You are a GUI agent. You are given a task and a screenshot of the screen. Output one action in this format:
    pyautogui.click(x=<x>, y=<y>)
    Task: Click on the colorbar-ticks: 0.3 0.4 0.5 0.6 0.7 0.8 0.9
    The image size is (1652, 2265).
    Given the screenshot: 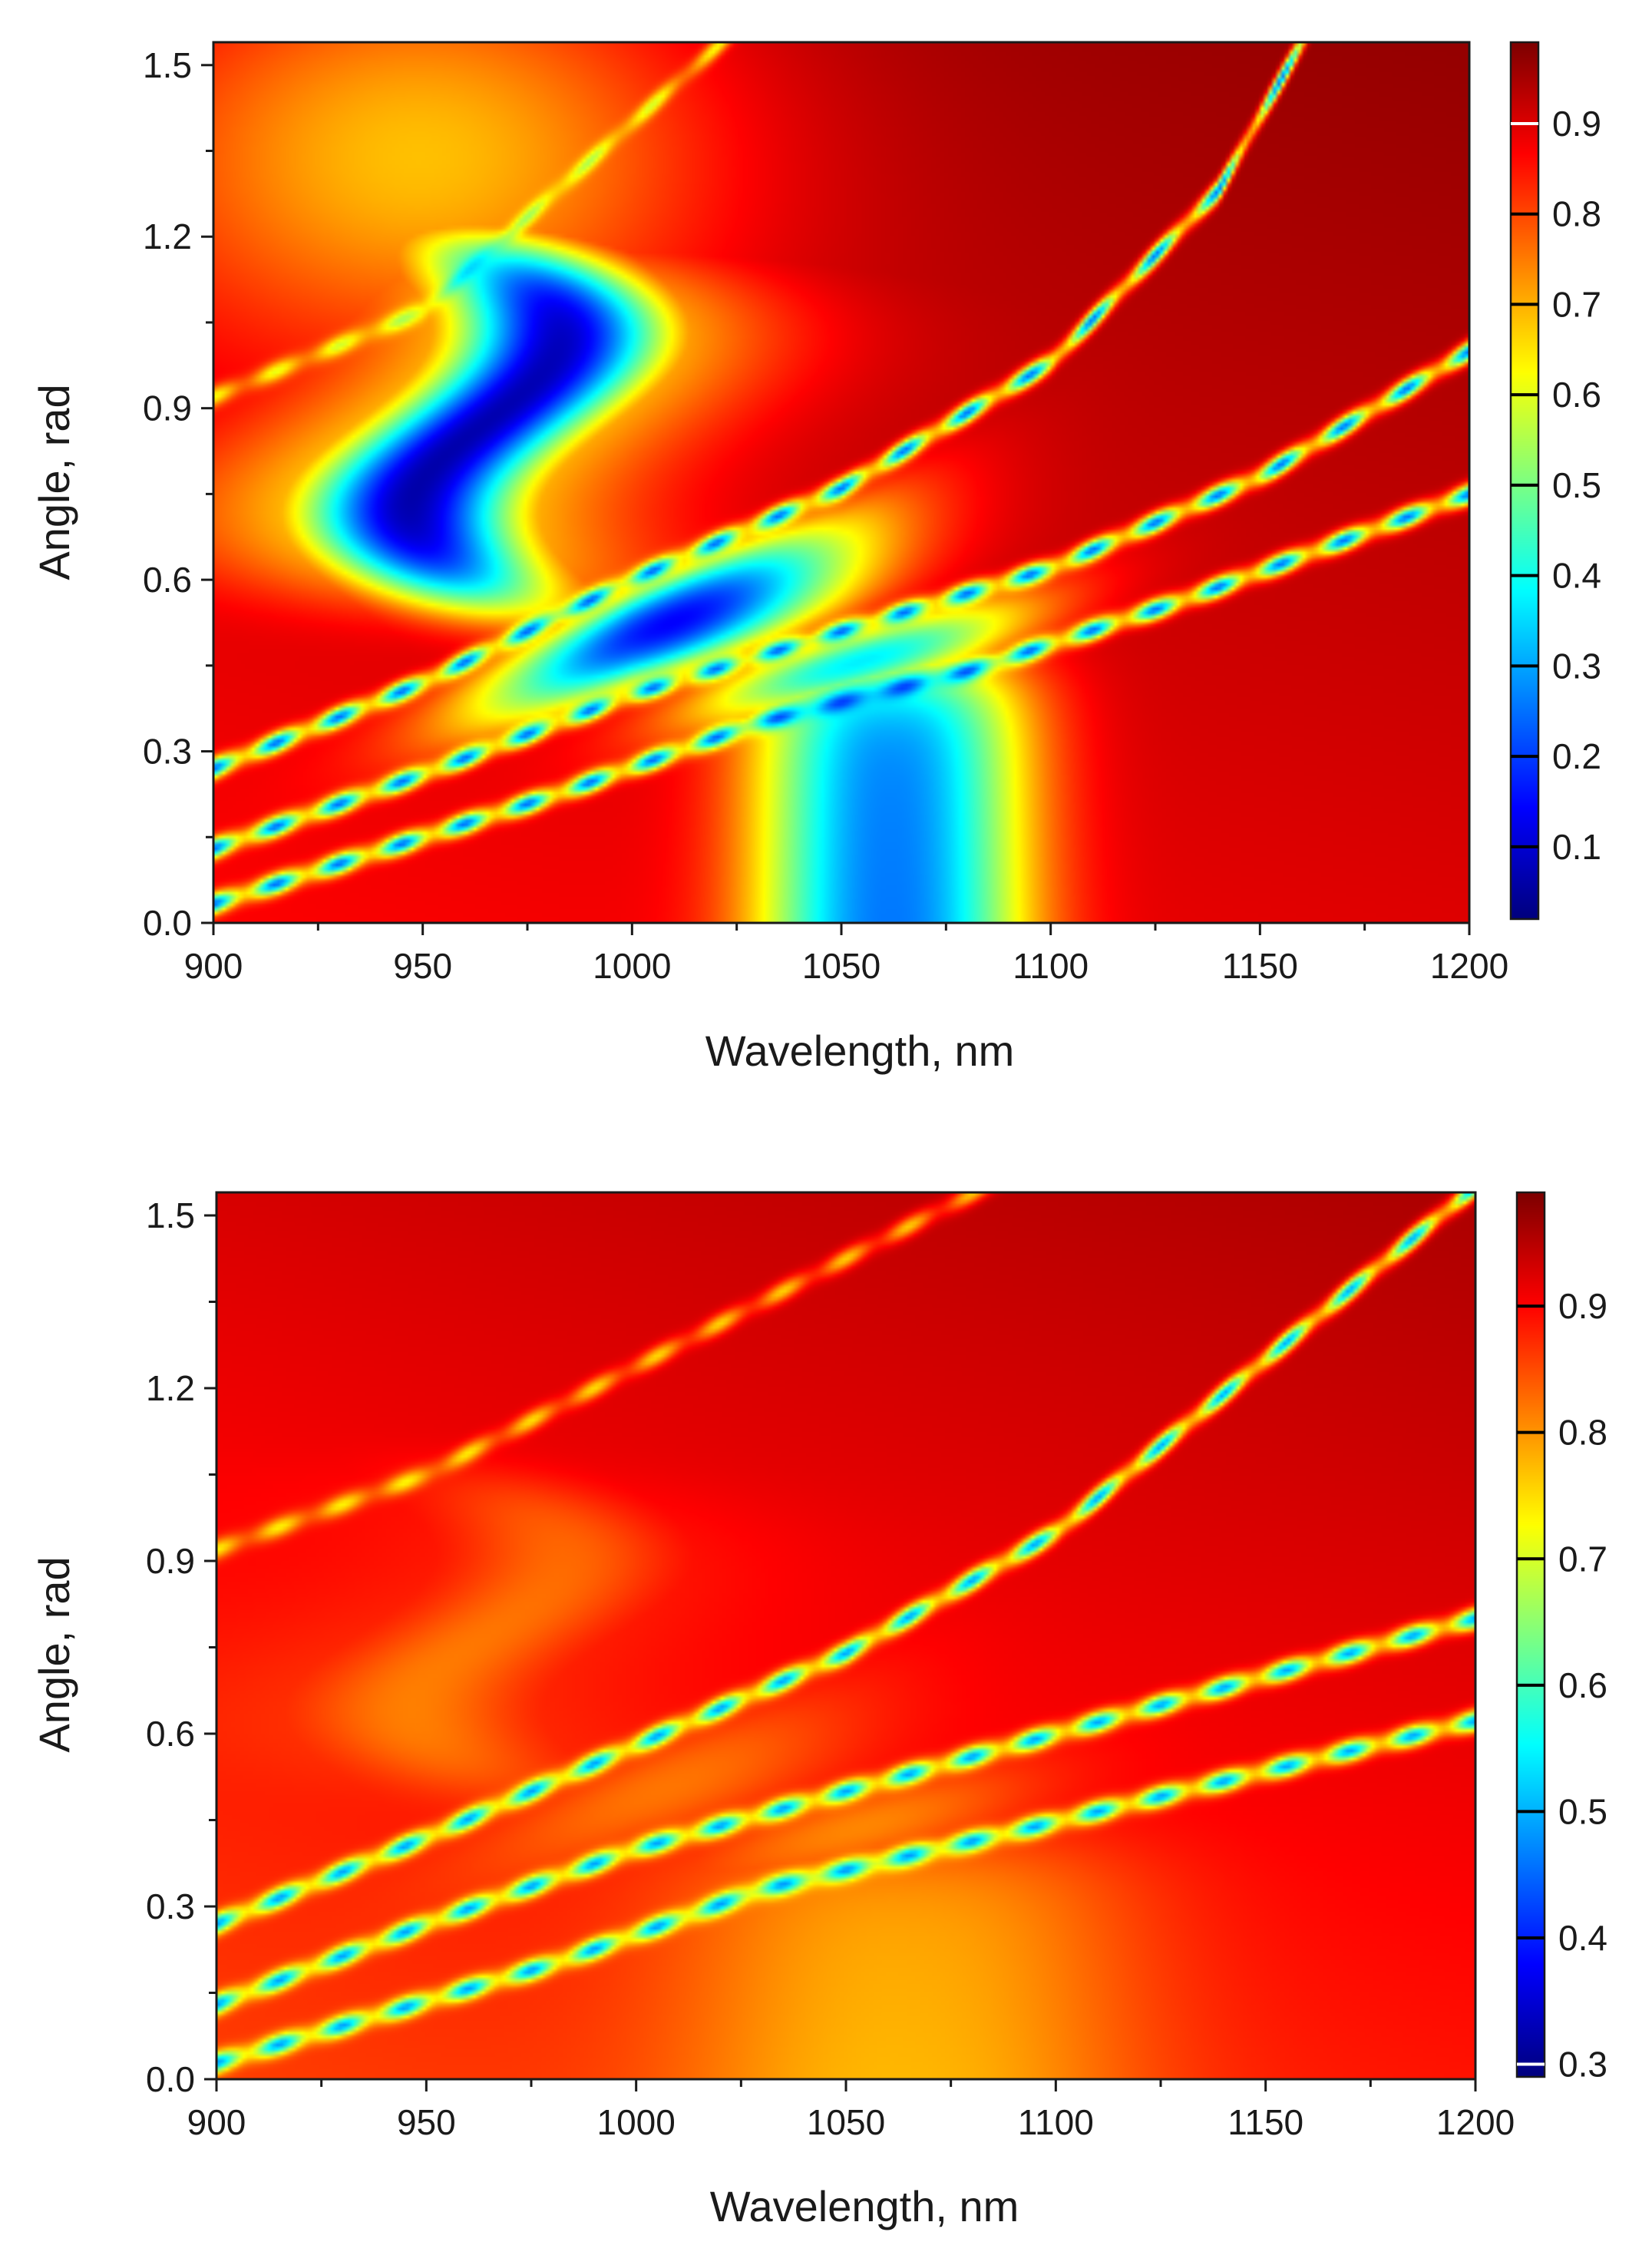 What is the action you would take?
    pyautogui.click(x=1562, y=1685)
    